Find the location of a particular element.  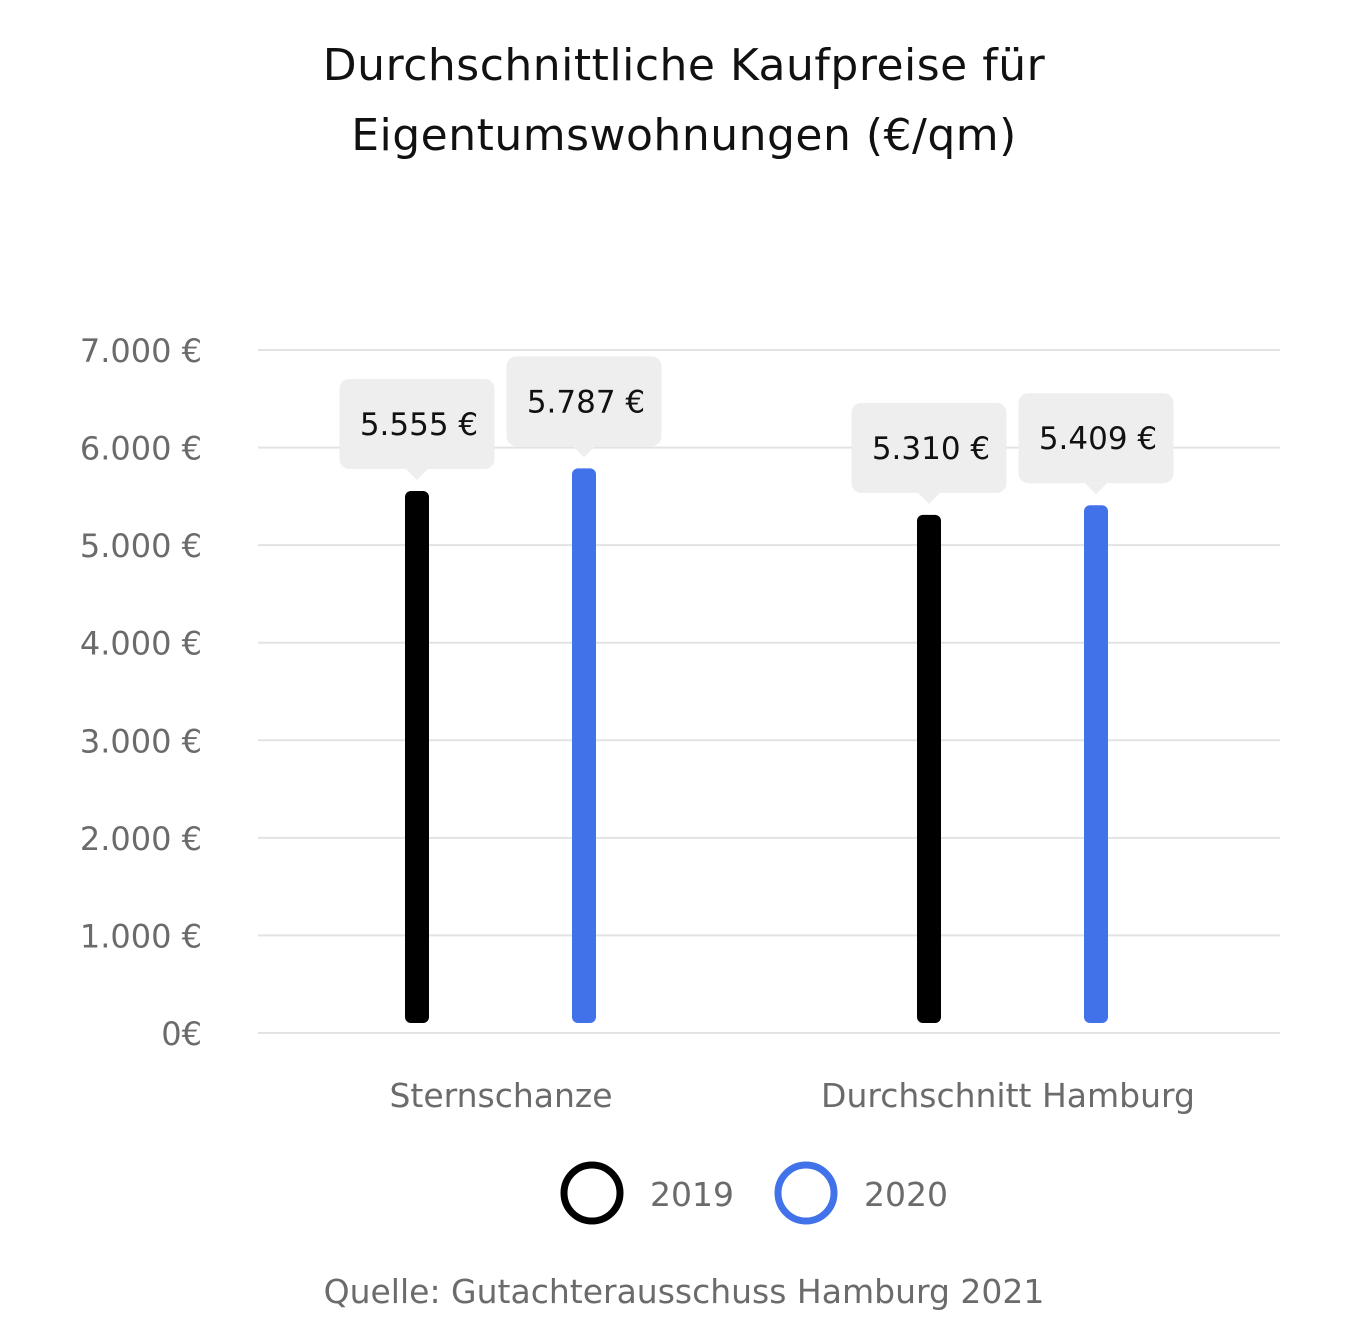

legend-label: 2019 is located at coordinates (692, 1194).